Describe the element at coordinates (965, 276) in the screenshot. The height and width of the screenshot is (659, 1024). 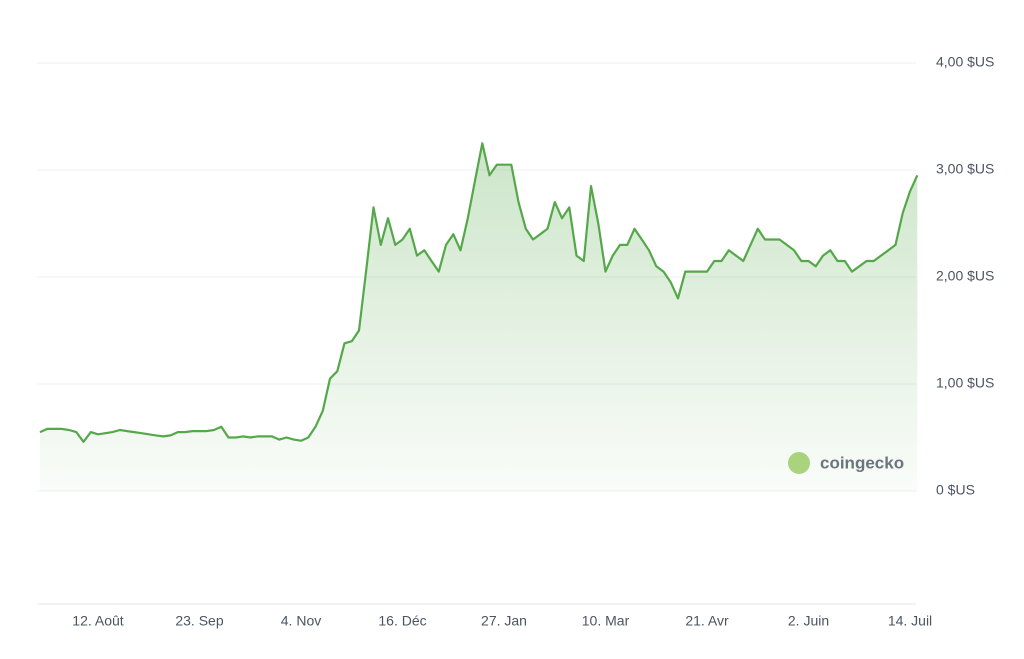
I see `y-tick-label: 2,00 $US` at that location.